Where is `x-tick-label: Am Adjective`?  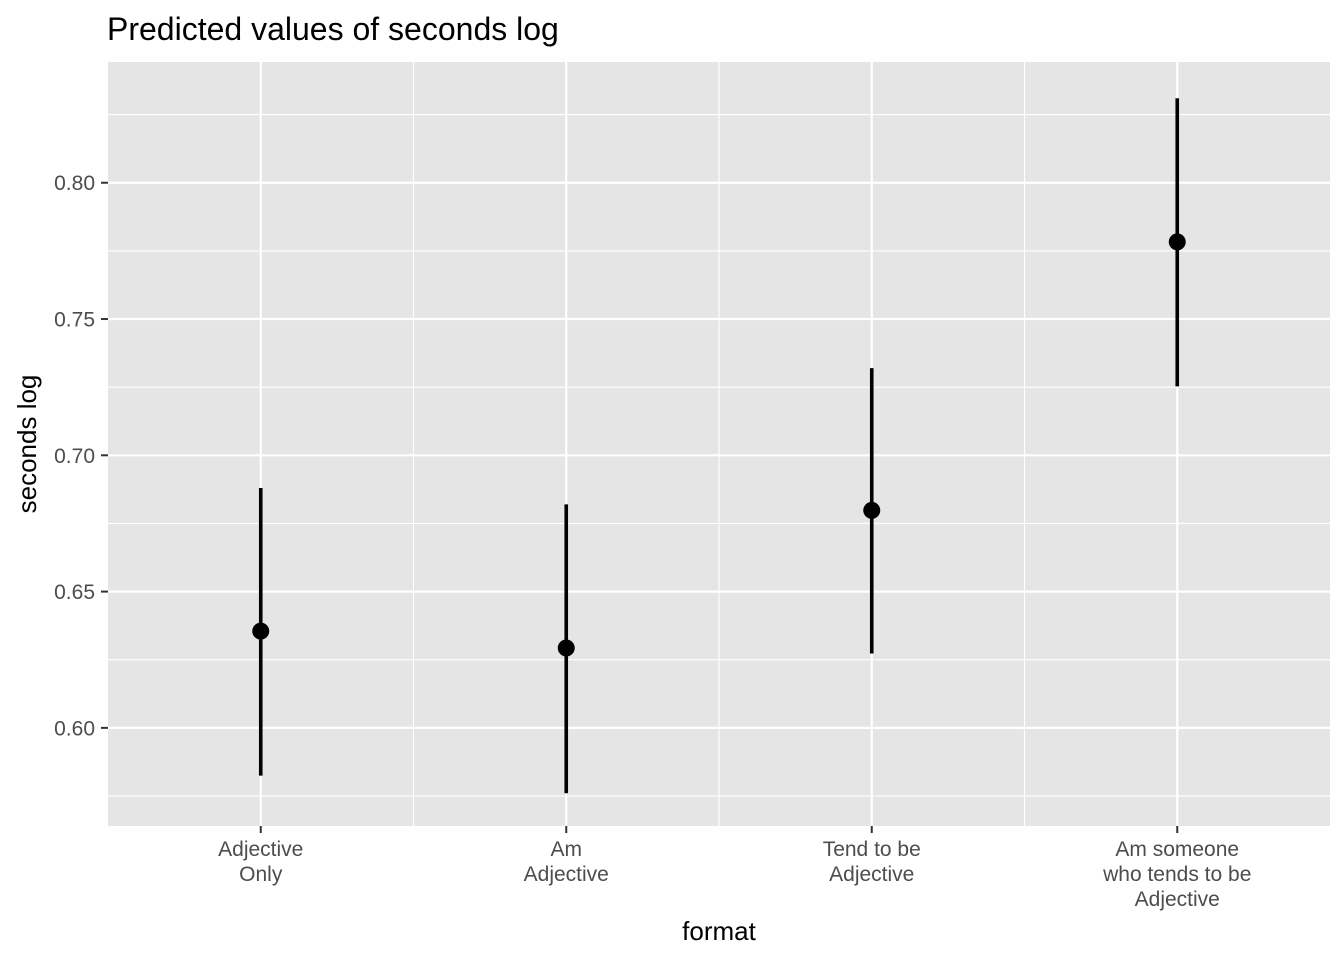
x-tick-label: Am Adjective is located at coordinates (566, 862).